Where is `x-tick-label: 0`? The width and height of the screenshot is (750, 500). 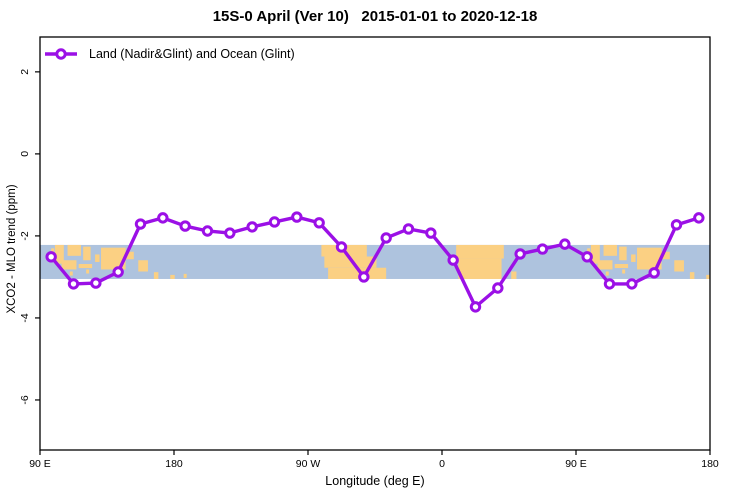
x-tick-label: 0 is located at coordinates (442, 464).